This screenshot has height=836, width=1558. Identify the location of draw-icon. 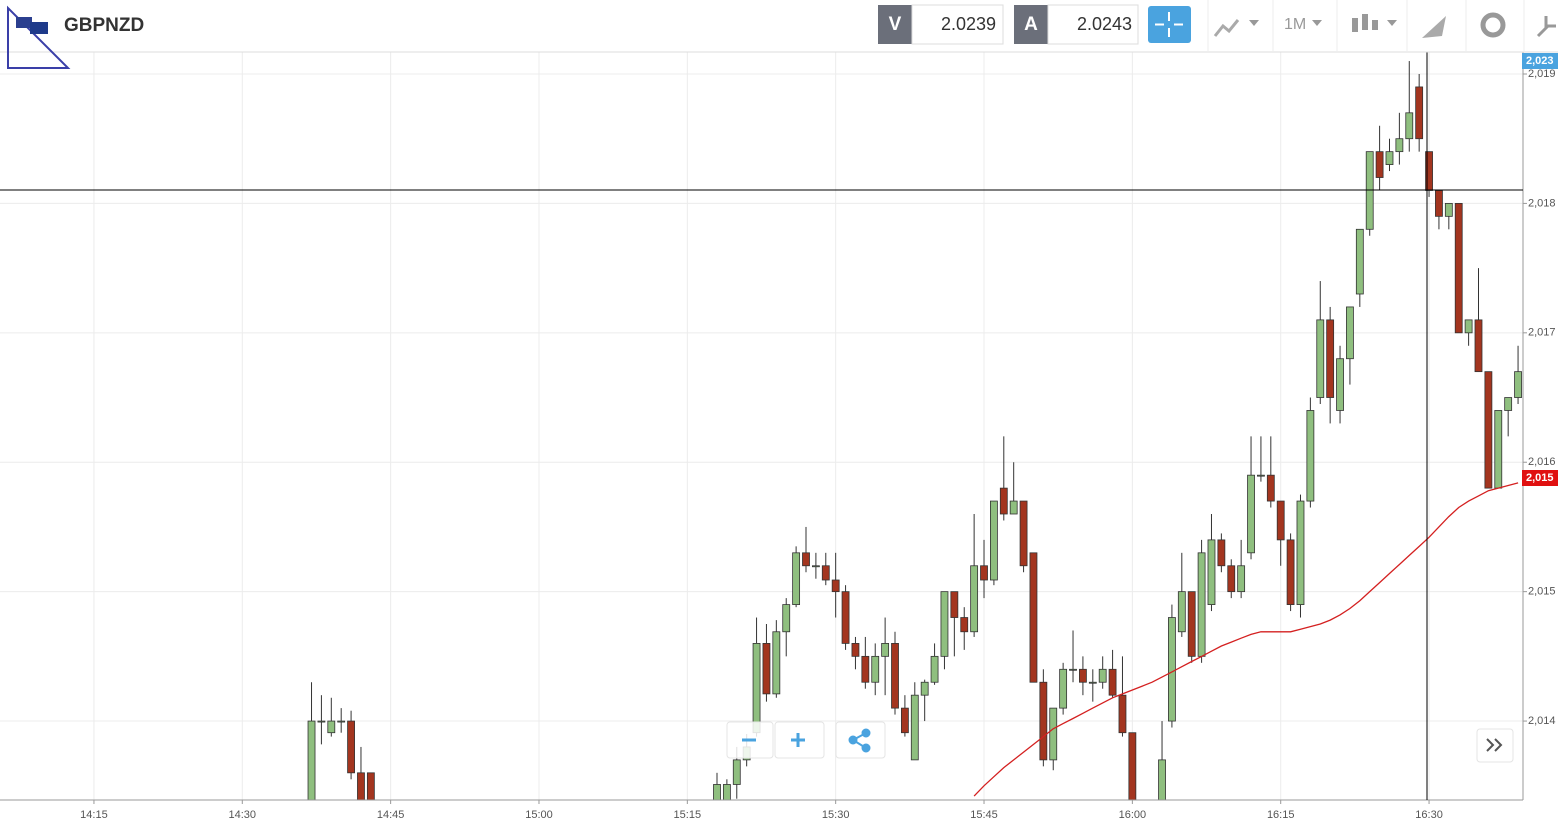
(1434, 27).